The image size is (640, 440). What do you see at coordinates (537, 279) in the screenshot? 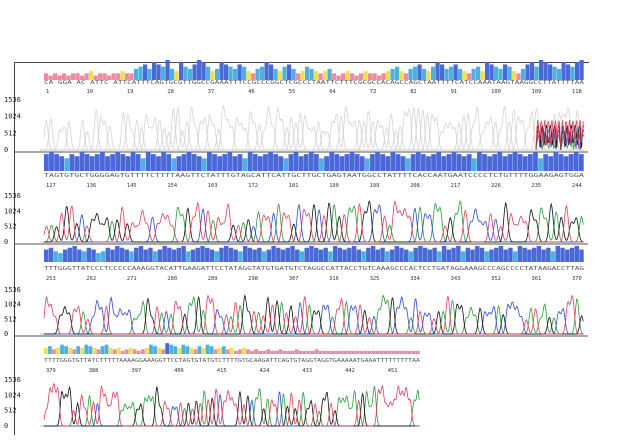
I see `position-label: 361` at bounding box center [537, 279].